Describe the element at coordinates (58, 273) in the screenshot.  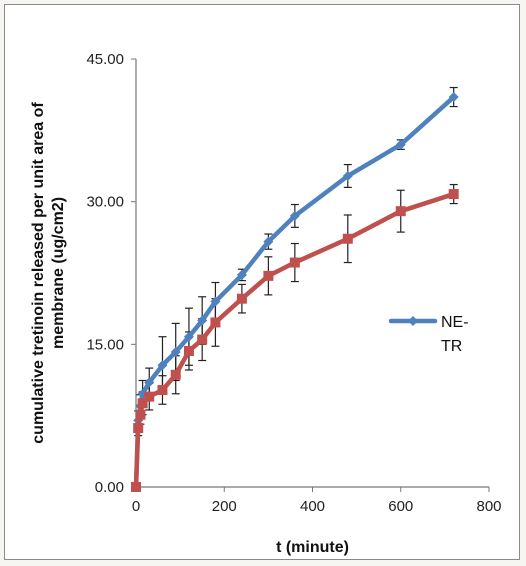
I see `y-axis-title-line: membrane (ug/cm2)` at that location.